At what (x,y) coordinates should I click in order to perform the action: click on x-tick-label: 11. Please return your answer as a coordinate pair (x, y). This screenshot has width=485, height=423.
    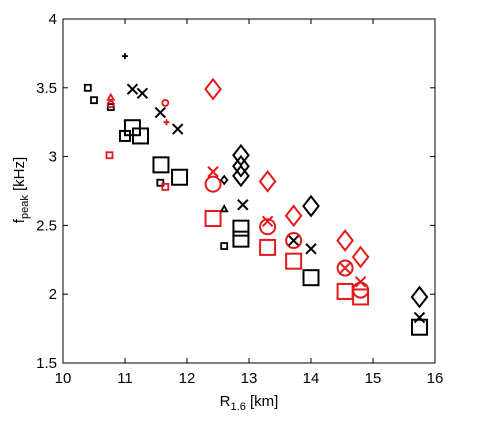
    Looking at the image, I should click on (125, 378).